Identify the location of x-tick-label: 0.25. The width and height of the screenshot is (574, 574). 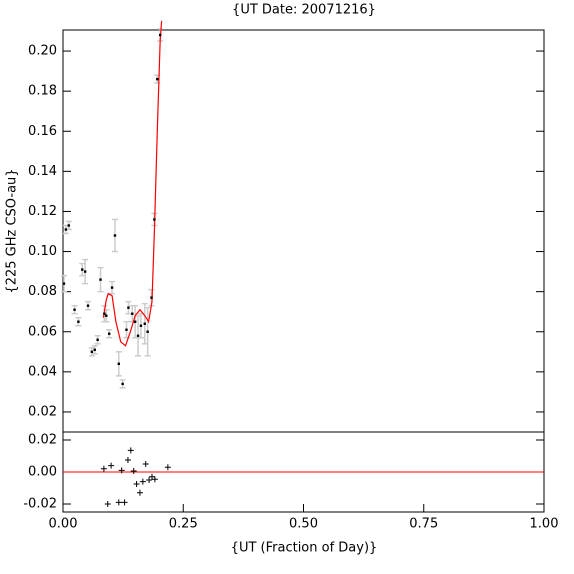
(183, 524).